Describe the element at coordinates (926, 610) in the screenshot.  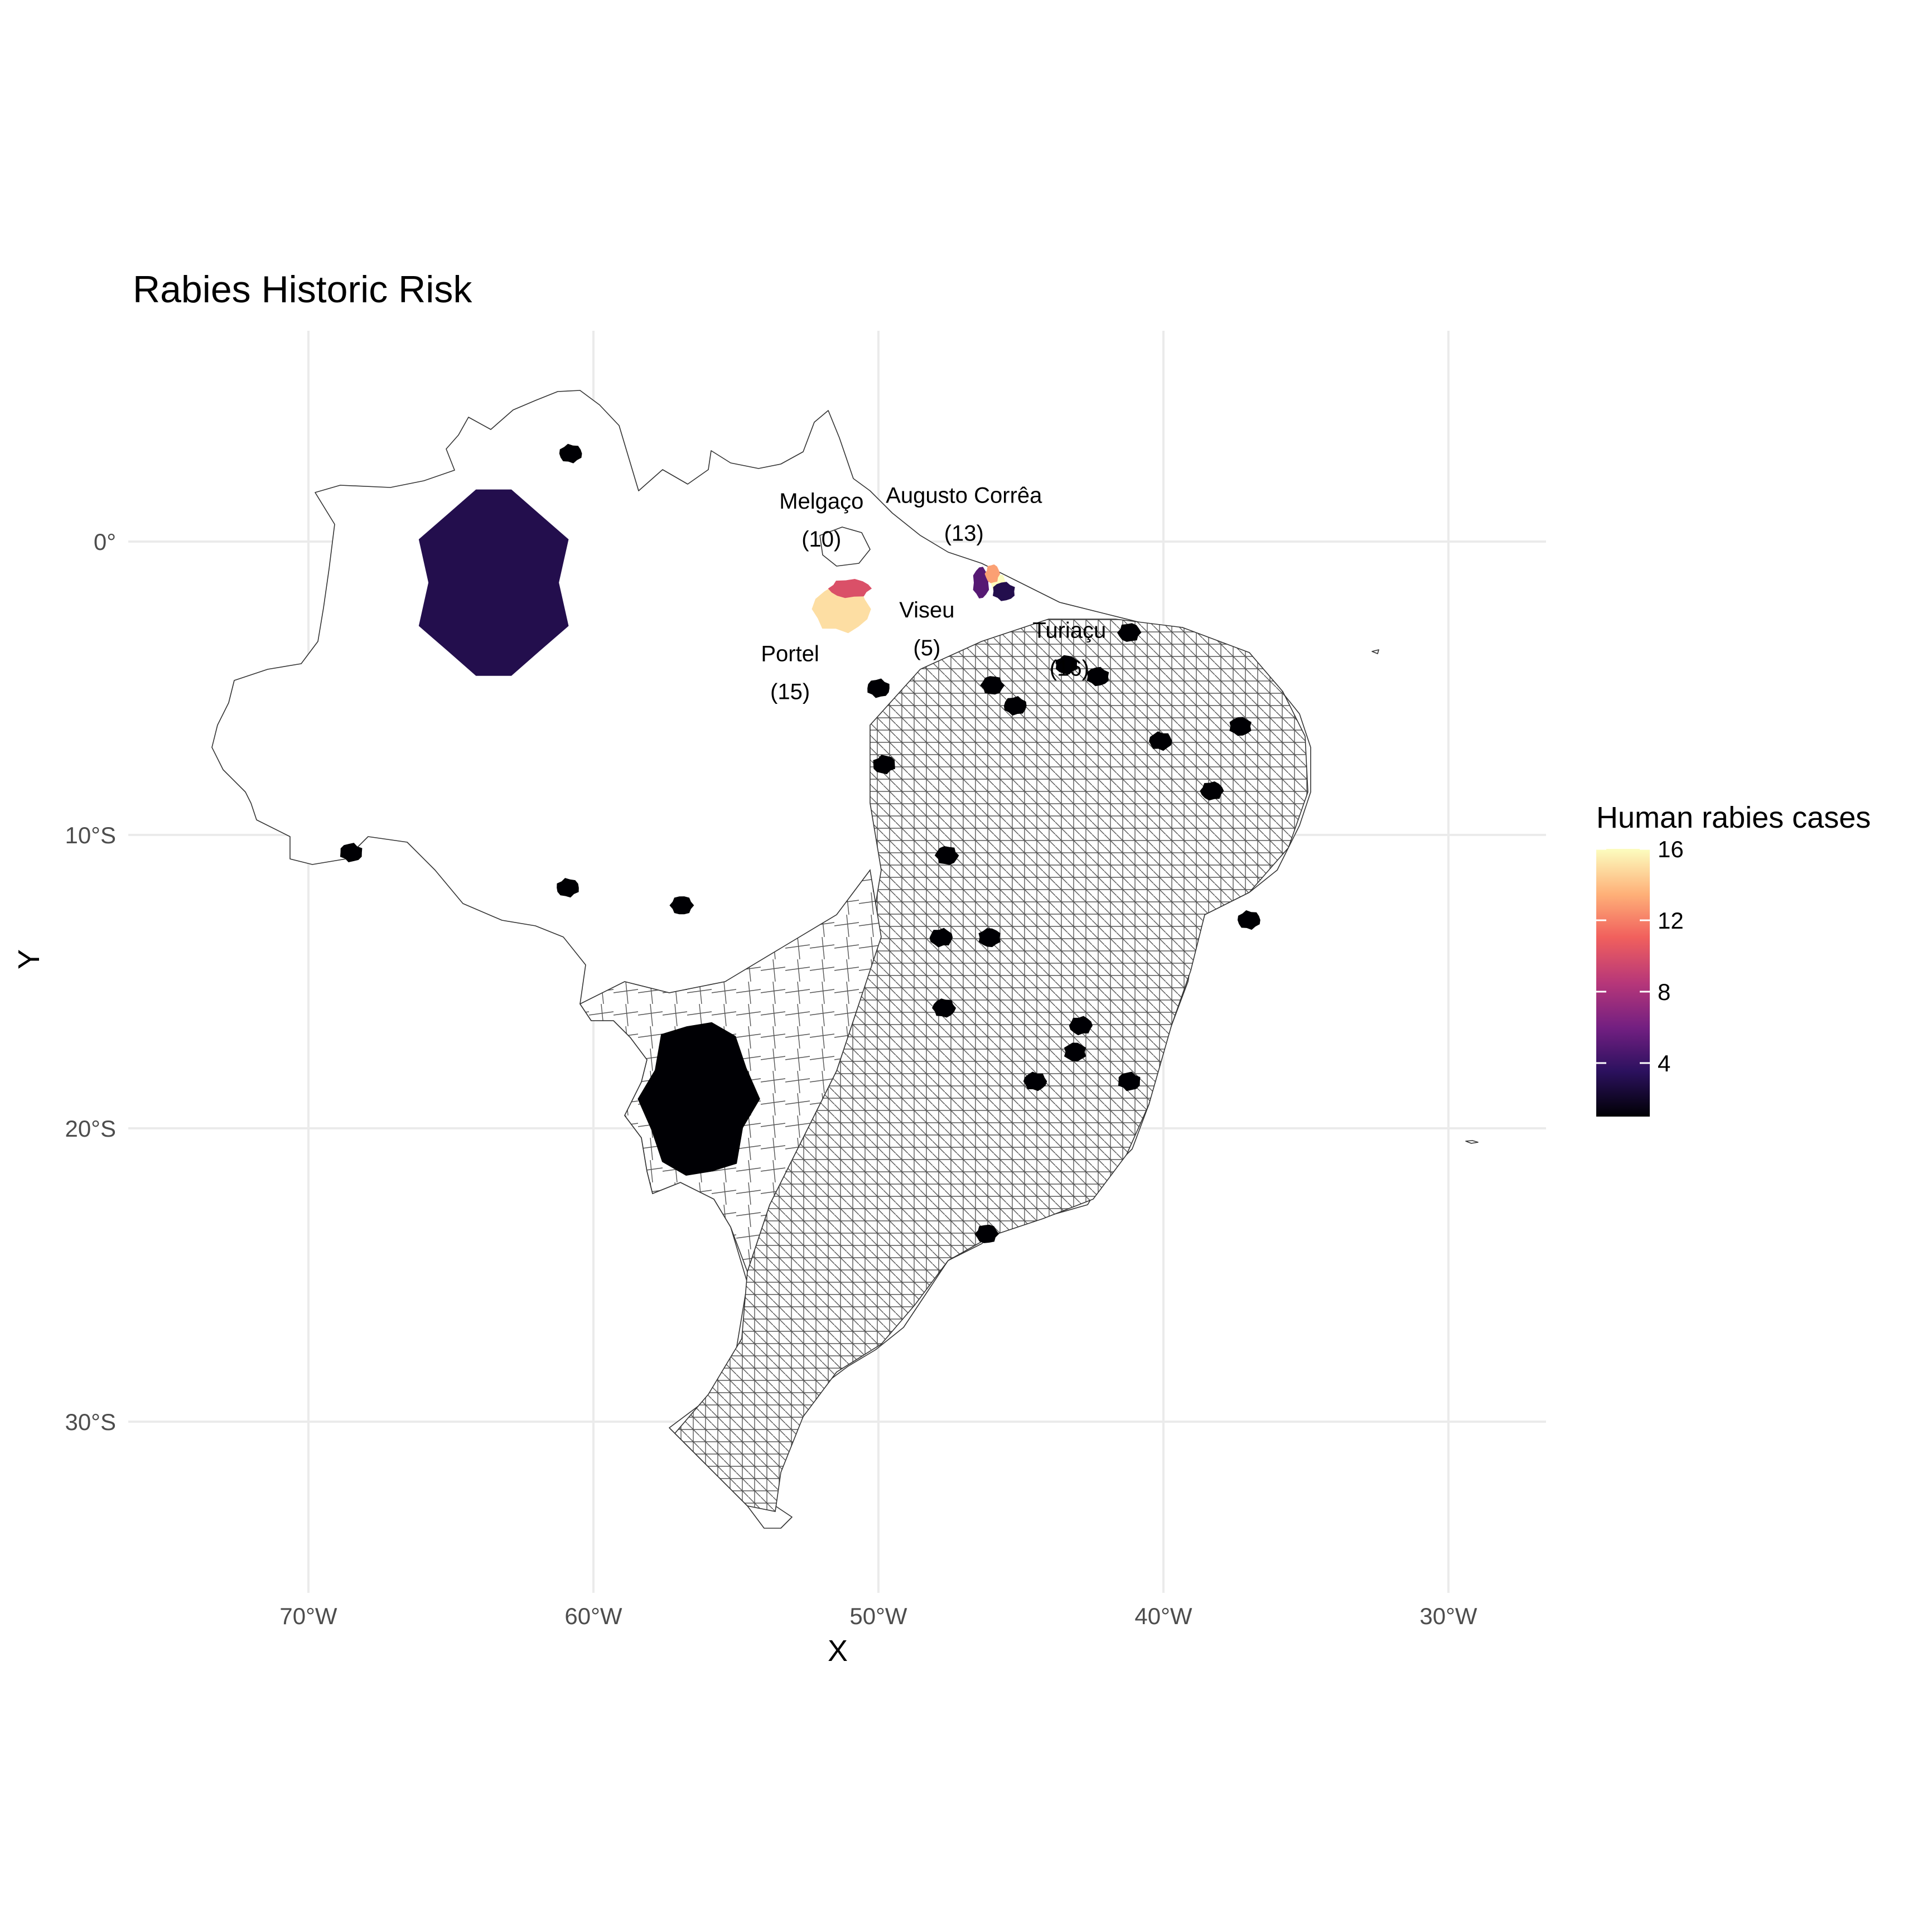
I see `annotation-name: Viseu` at that location.